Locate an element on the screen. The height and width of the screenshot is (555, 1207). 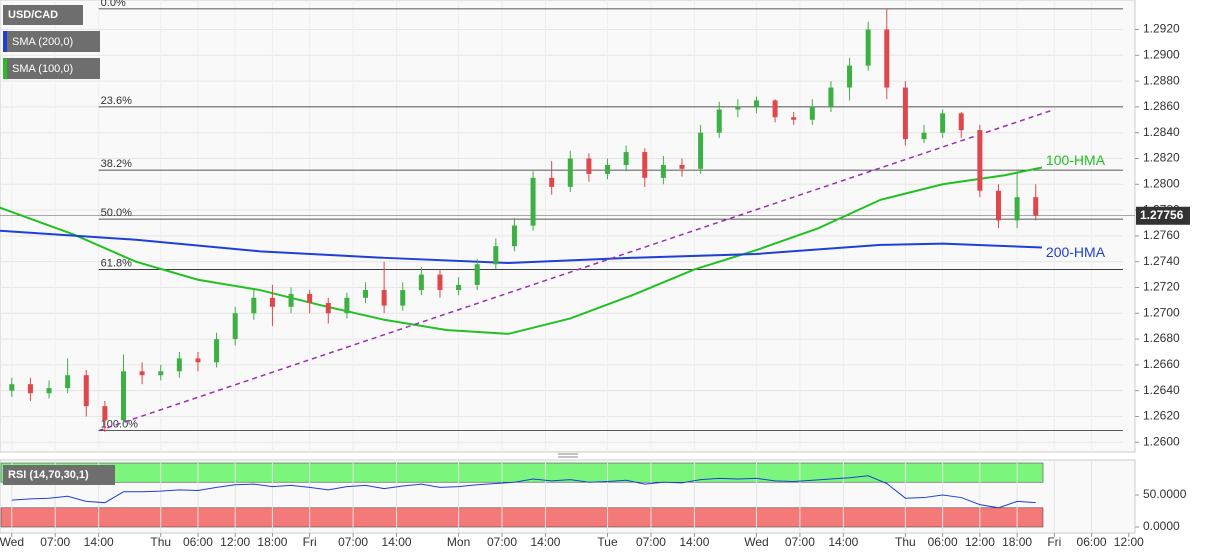
rsi-legend-label: RSI (14,70,30,1) is located at coordinates (48, 475).